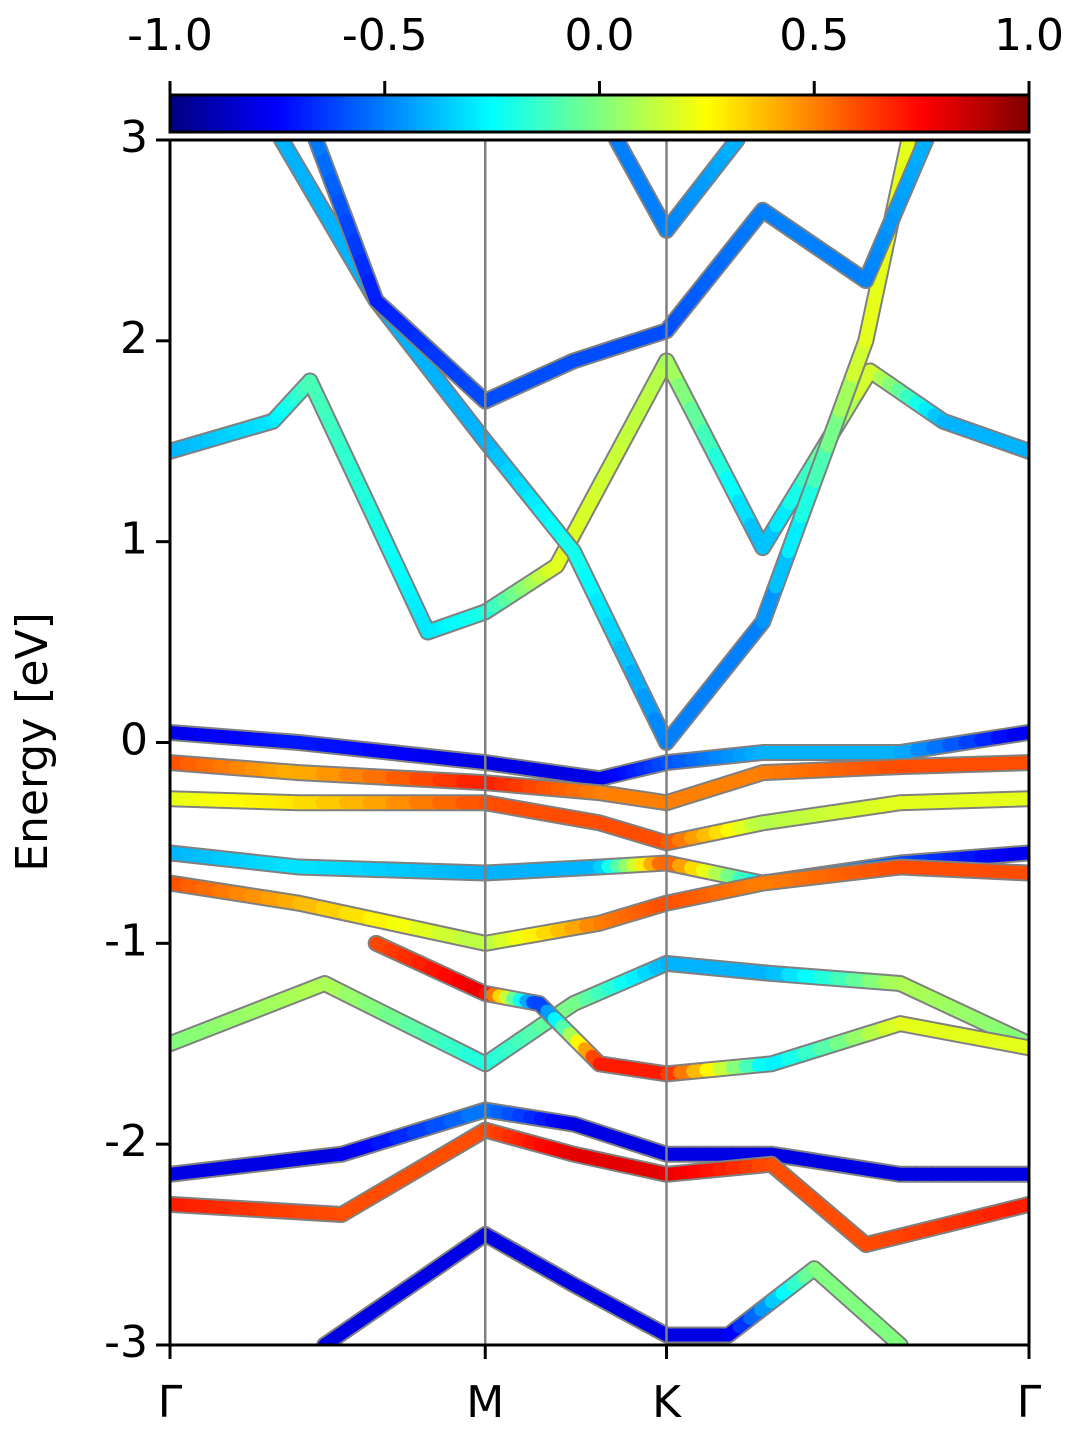 Image resolution: width=1080 pixels, height=1440 pixels. What do you see at coordinates (1029, 35) in the screenshot?
I see `colorbar-tick-label: 1.0` at bounding box center [1029, 35].